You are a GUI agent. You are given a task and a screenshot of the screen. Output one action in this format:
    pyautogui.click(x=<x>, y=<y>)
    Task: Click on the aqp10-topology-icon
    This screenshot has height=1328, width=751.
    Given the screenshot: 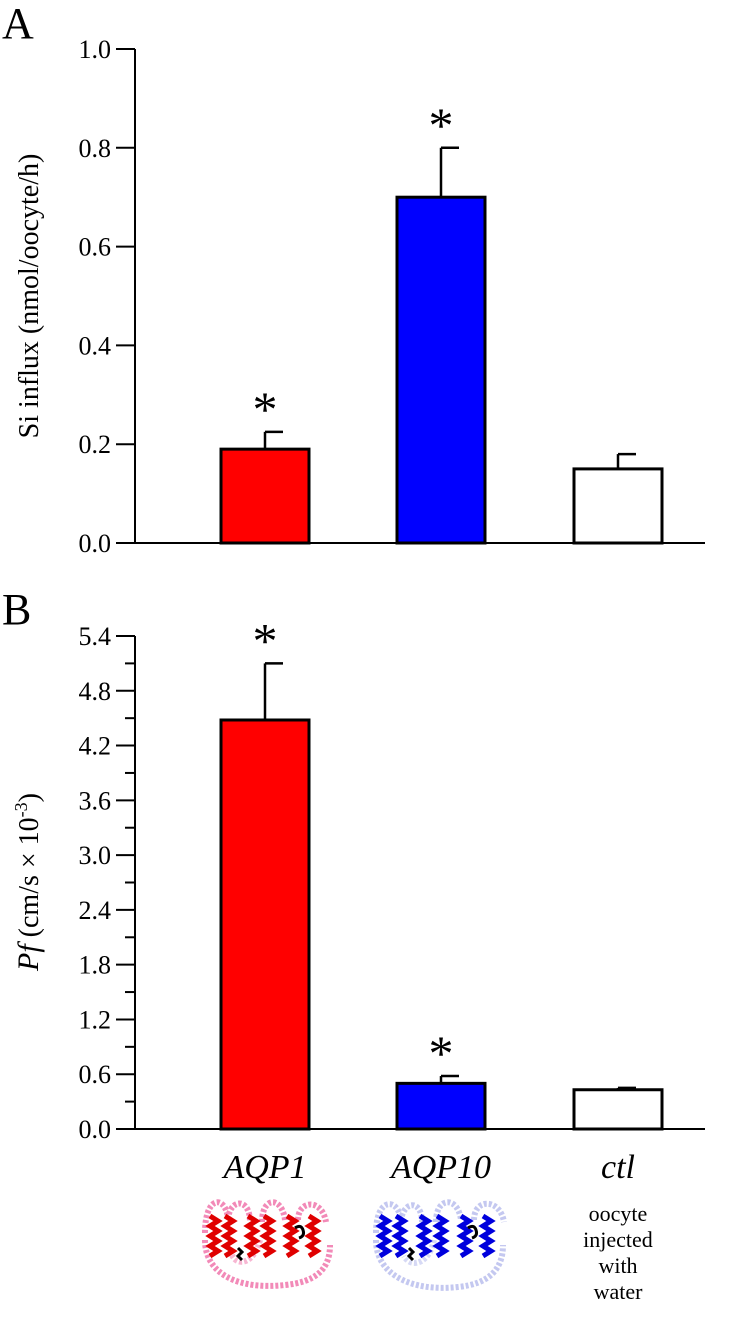 What is the action you would take?
    pyautogui.click(x=440, y=1245)
    